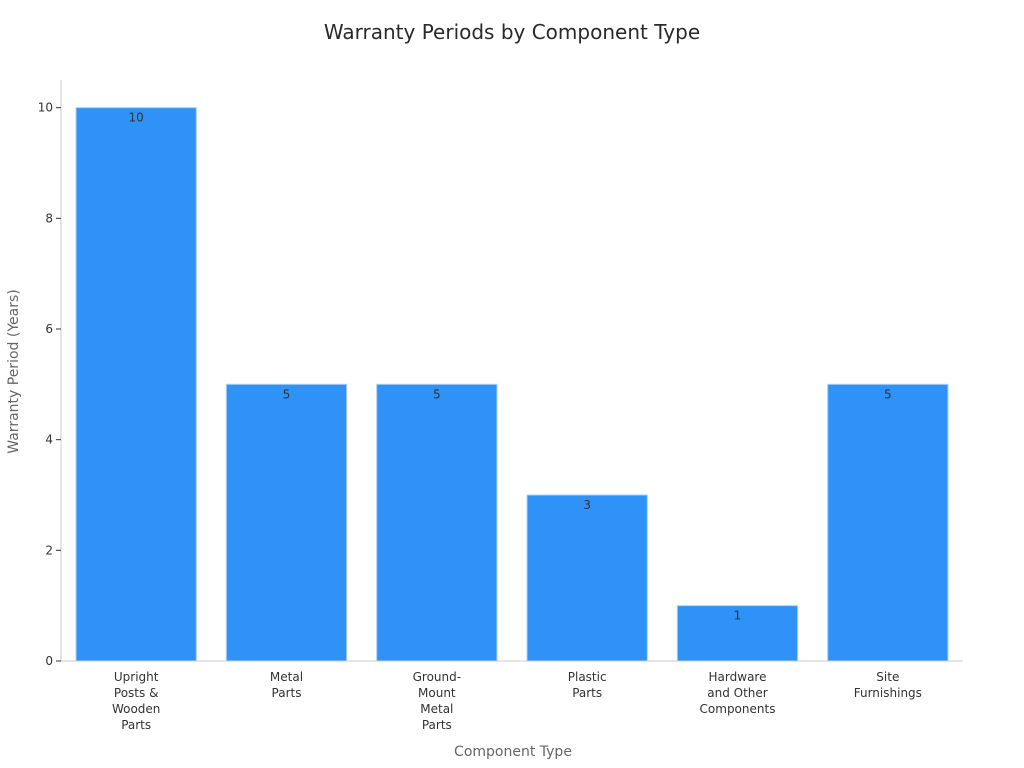 The width and height of the screenshot is (1024, 768). I want to click on x-tick-label-line: Site, so click(887, 677).